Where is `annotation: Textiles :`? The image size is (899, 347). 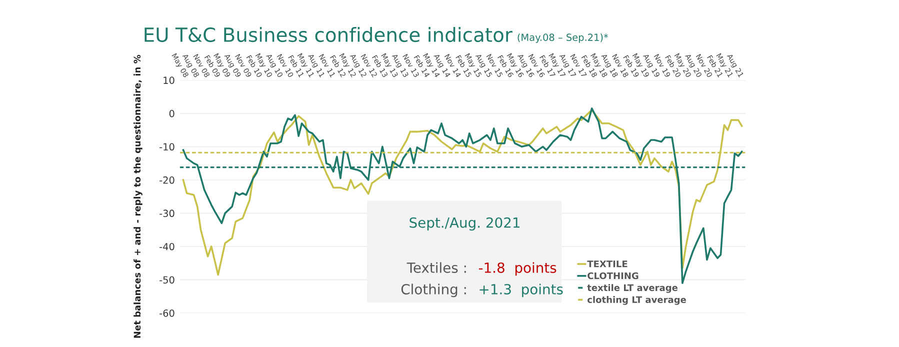 annotation: Textiles : is located at coordinates (436, 267).